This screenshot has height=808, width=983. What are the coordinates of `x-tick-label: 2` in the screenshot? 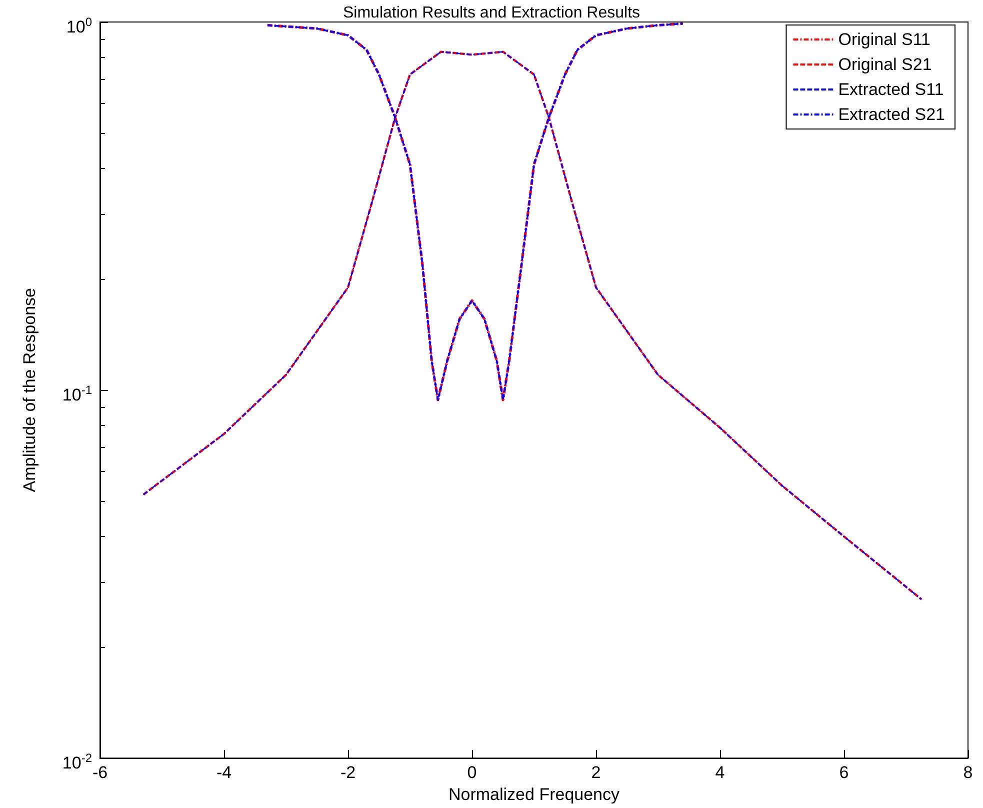 It's located at (596, 772).